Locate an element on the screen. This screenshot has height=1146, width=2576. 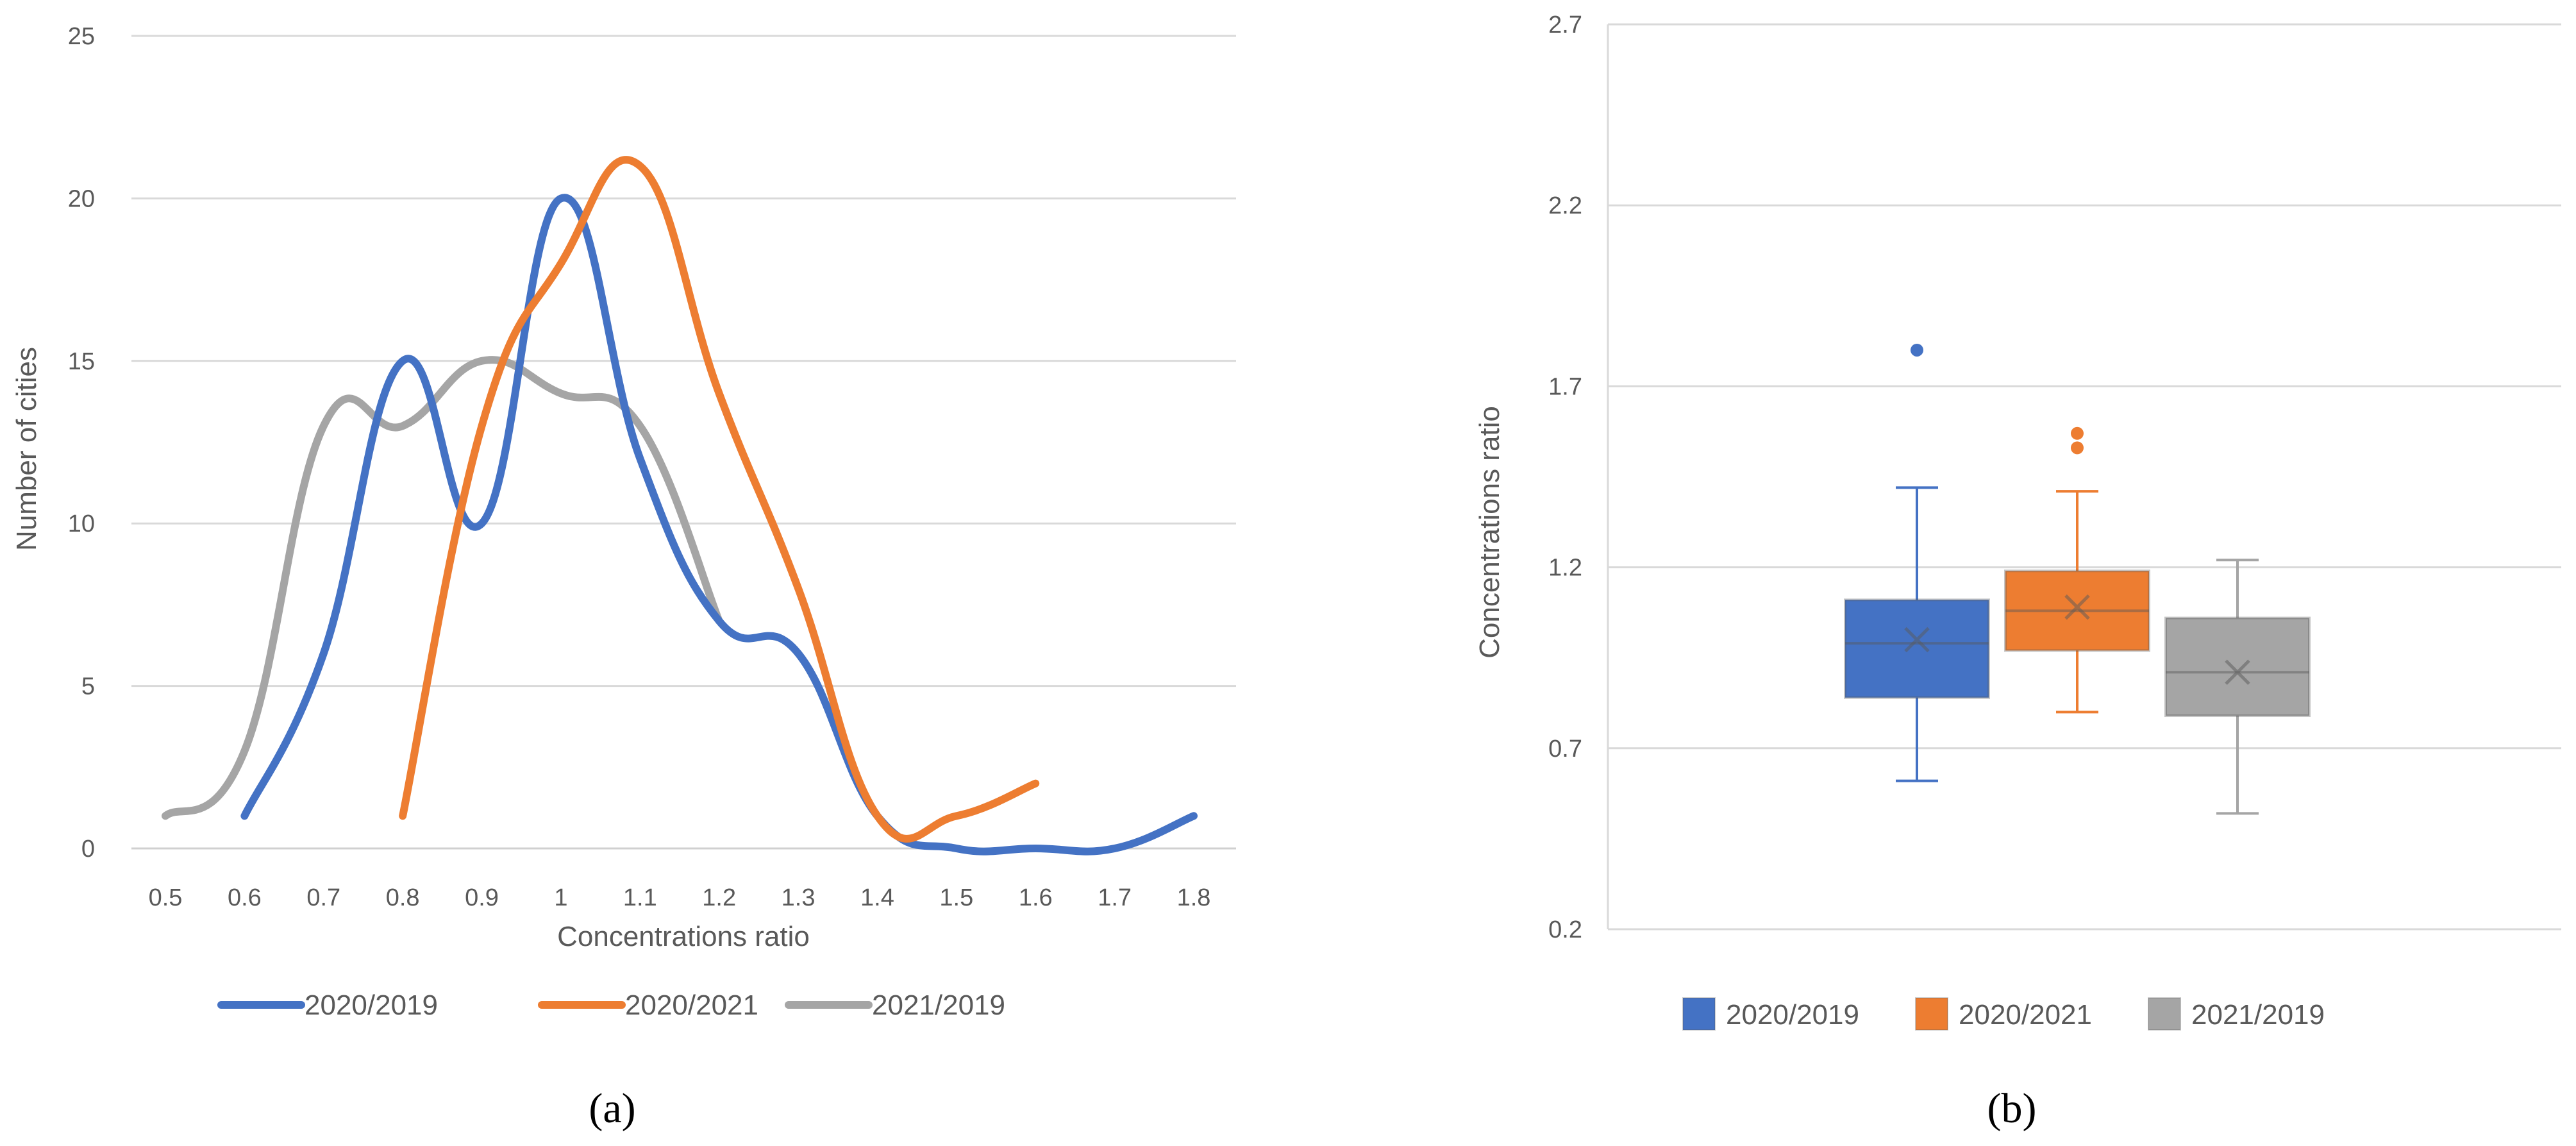
b-y-tick-label: 0.7 is located at coordinates (1565, 749).